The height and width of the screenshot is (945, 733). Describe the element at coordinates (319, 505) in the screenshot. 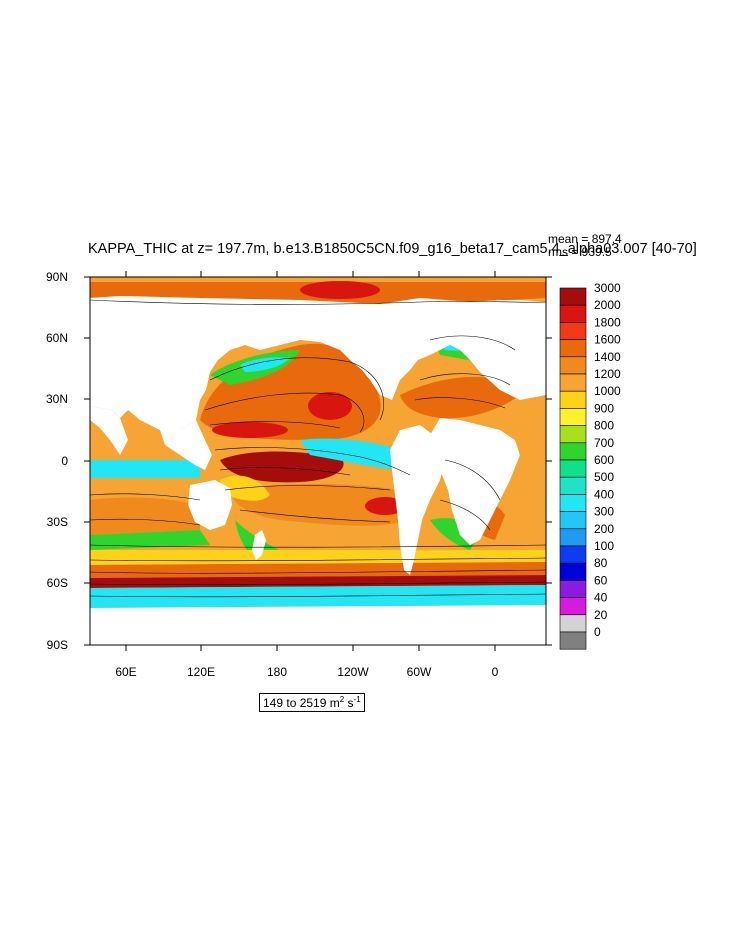

I see `spac-gyre` at that location.